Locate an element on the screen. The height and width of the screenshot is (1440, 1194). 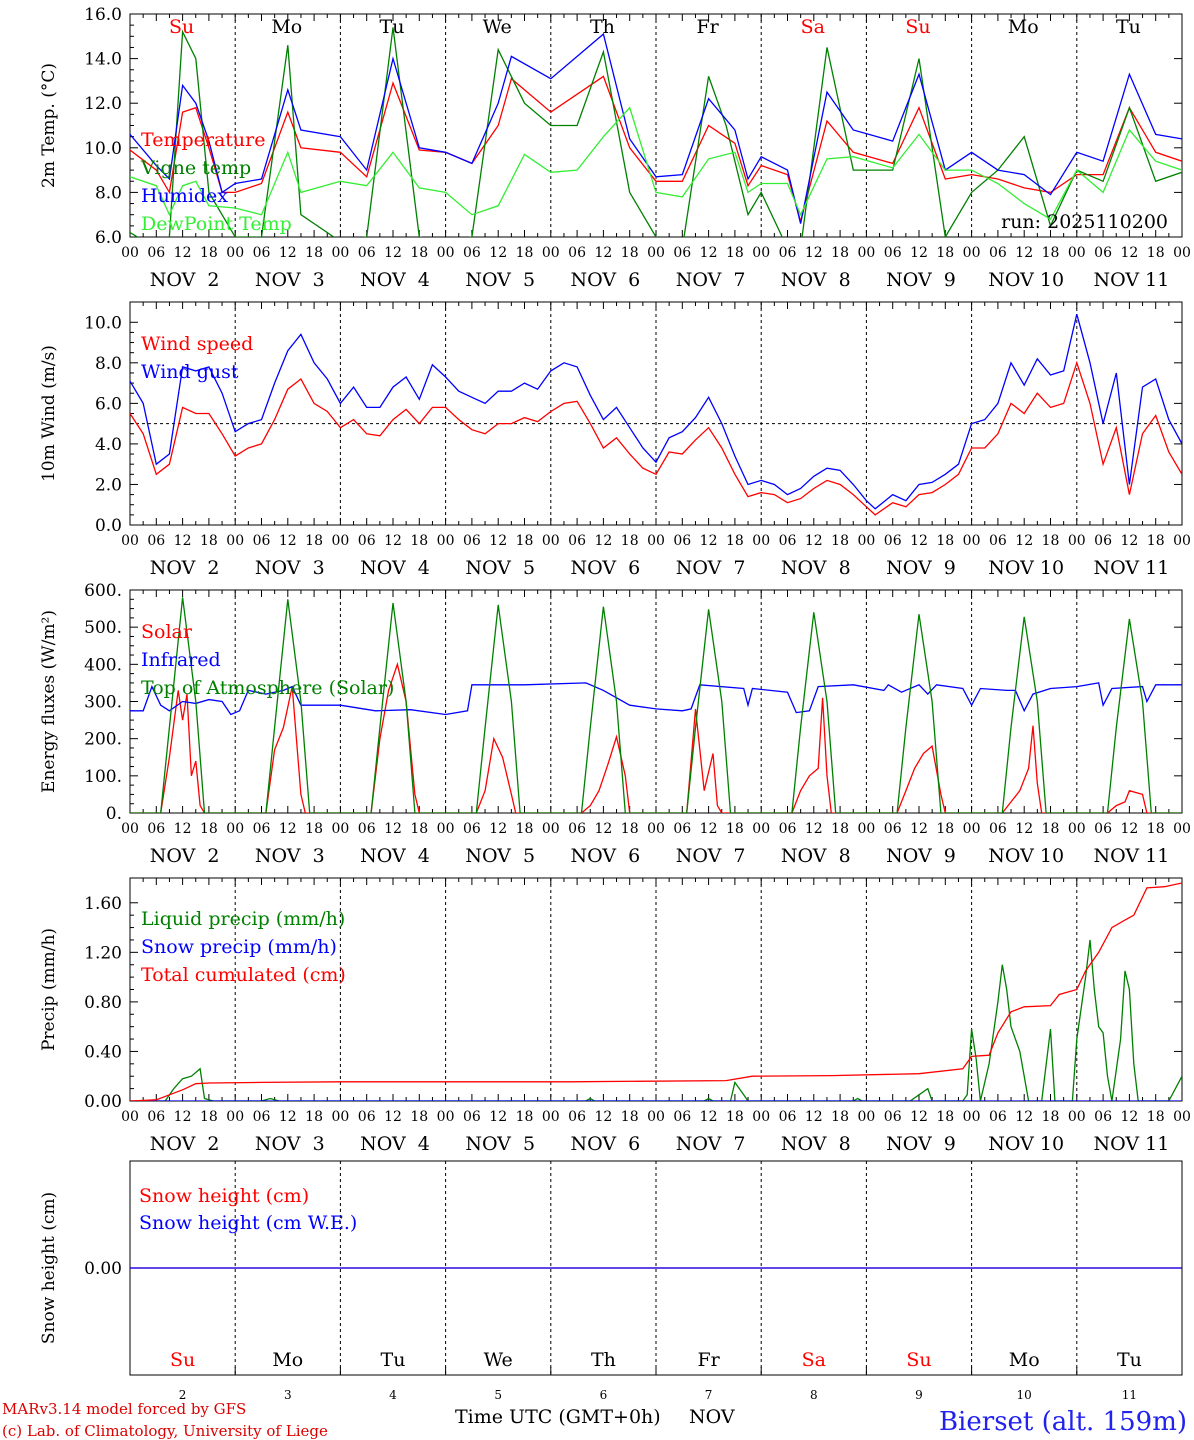
date-label: NOV 4 is located at coordinates (395, 856).